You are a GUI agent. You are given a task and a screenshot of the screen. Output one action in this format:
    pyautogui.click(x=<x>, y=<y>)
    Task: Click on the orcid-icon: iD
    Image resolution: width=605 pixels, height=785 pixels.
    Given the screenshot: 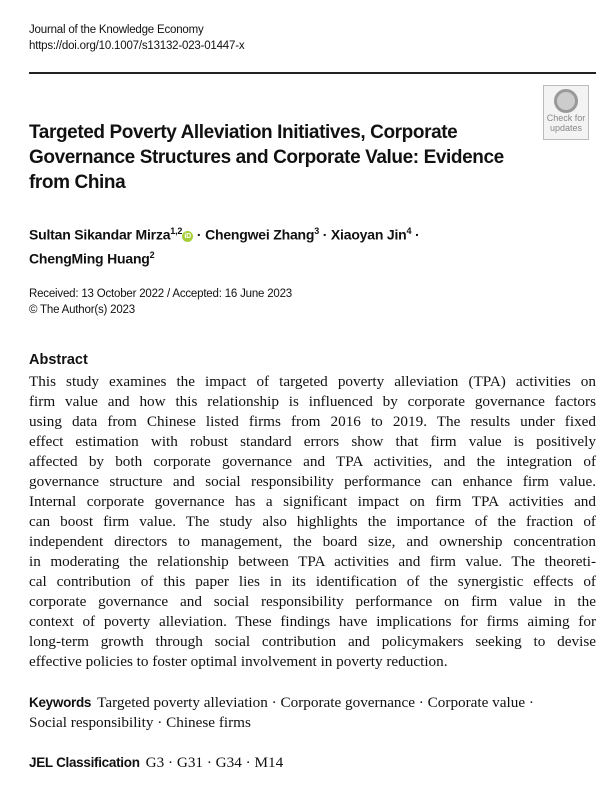 What is the action you would take?
    pyautogui.click(x=188, y=236)
    